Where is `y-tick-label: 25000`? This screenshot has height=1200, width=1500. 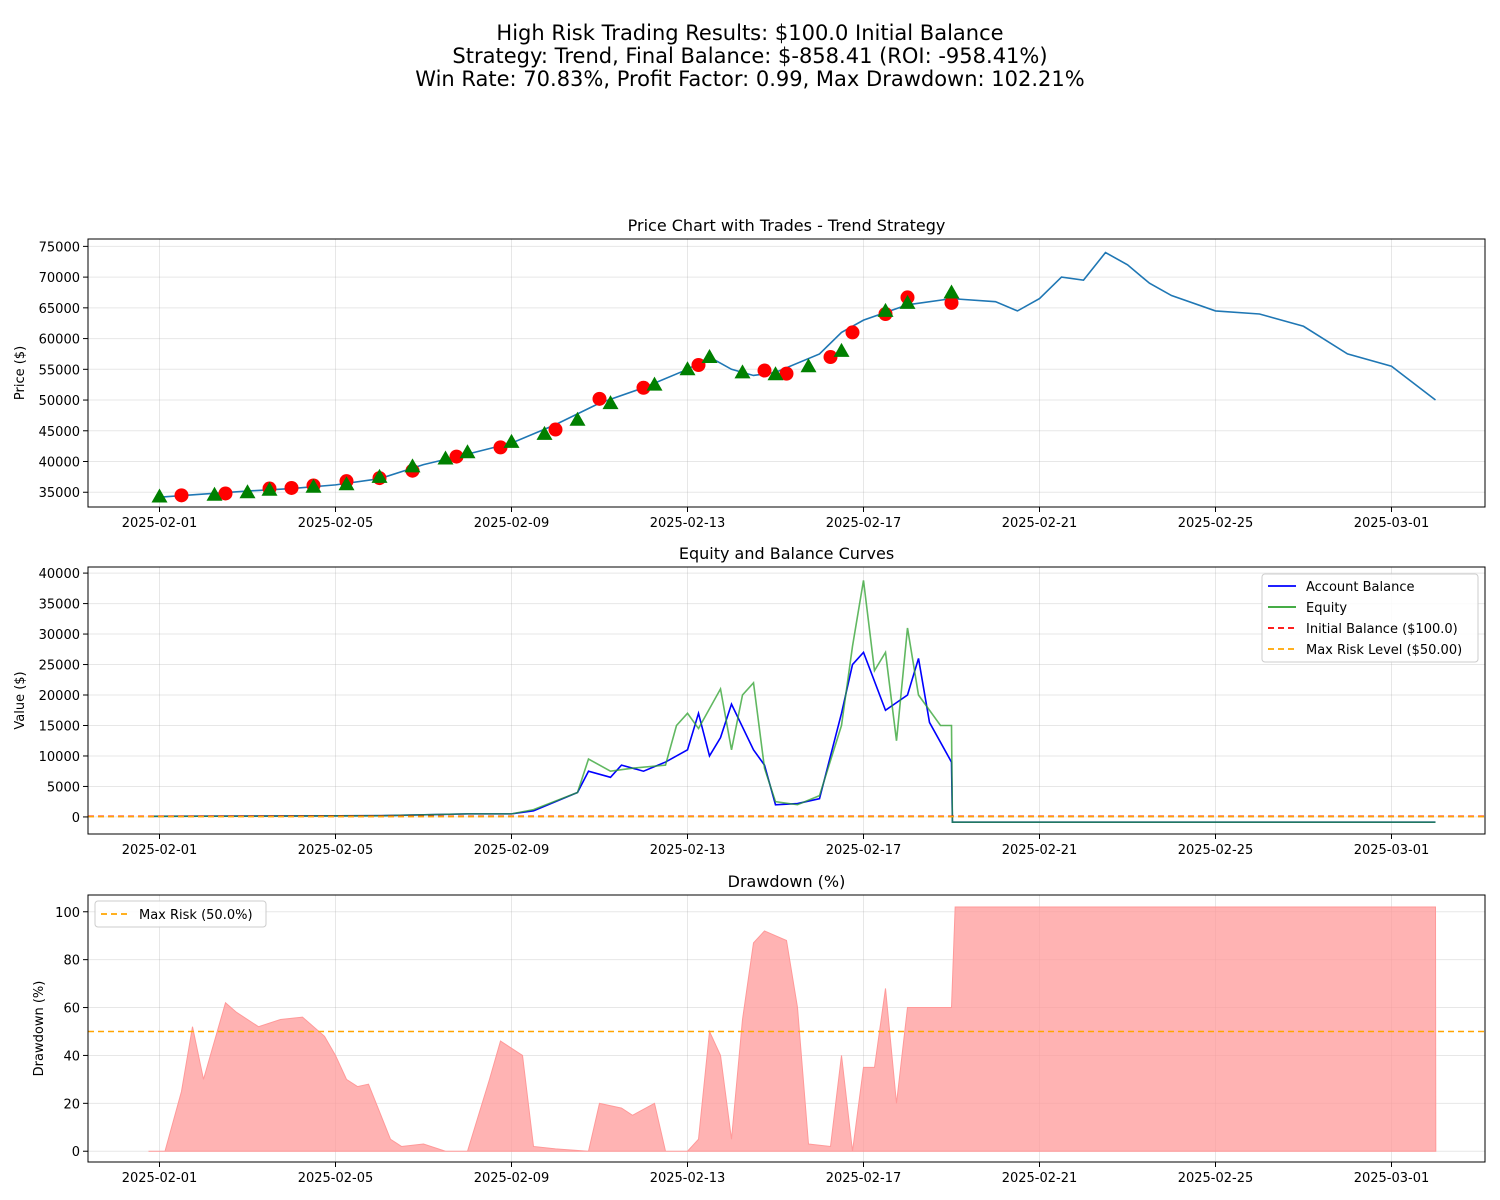
y-tick-label: 25000 is located at coordinates (59, 666).